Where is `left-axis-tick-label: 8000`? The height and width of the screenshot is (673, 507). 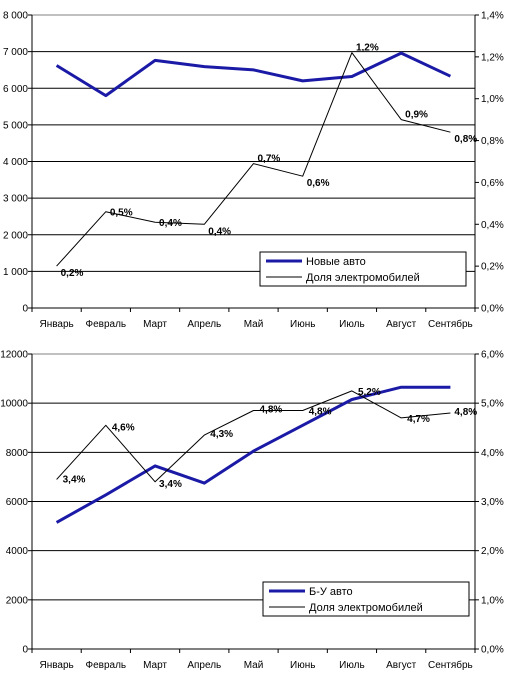 left-axis-tick-label: 8000 is located at coordinates (17, 453).